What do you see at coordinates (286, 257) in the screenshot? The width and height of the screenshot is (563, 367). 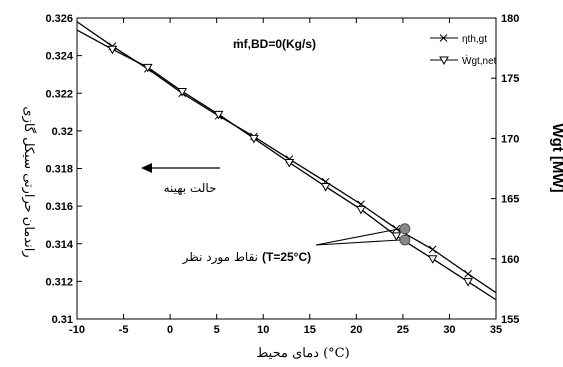 I see `points-sublabel: (T=25°C)` at bounding box center [286, 257].